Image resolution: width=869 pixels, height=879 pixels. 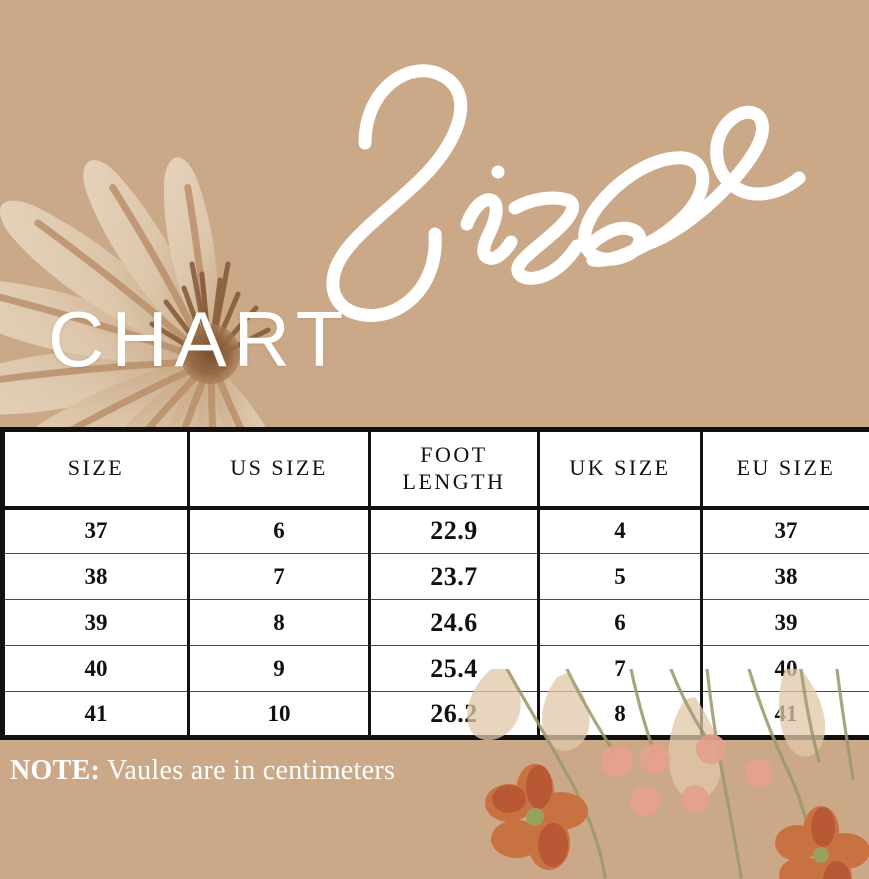 What do you see at coordinates (278, 576) in the screenshot?
I see `cell-us-size: 7` at bounding box center [278, 576].